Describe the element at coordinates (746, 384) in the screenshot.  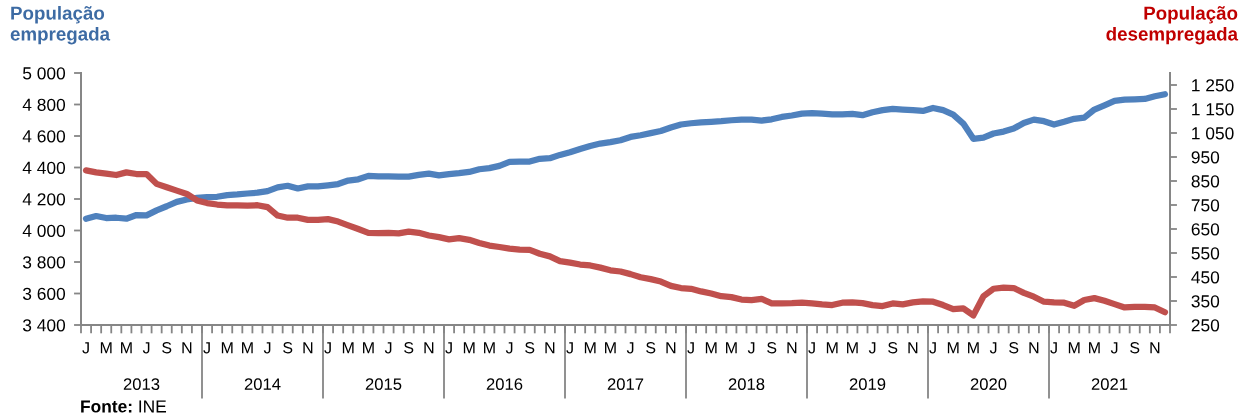
I see `x2-tick-label: 2018` at that location.